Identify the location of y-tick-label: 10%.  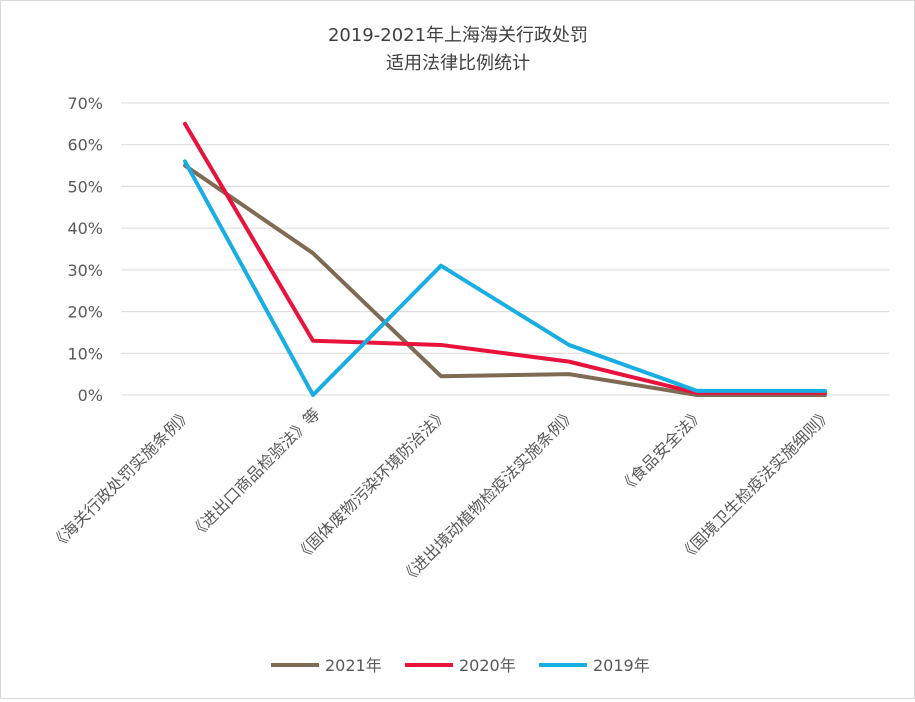
(85, 353).